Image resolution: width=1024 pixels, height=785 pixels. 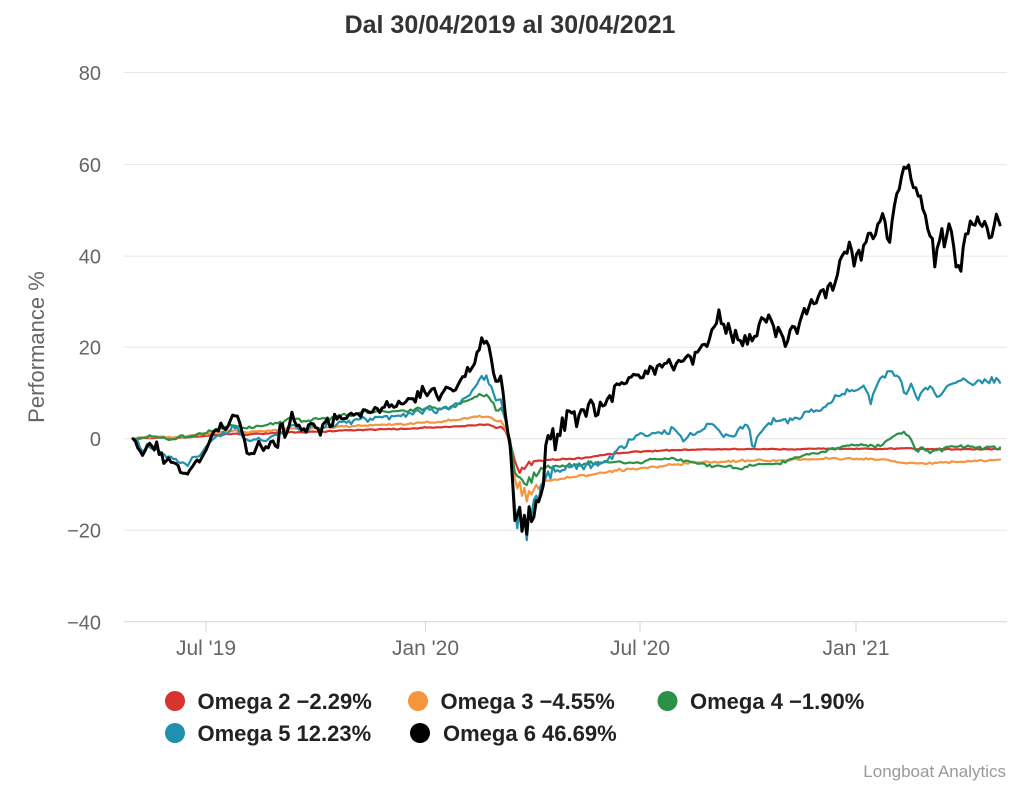 What do you see at coordinates (285, 733) in the screenshot?
I see `svg-text: Omega 5 12.23%` at bounding box center [285, 733].